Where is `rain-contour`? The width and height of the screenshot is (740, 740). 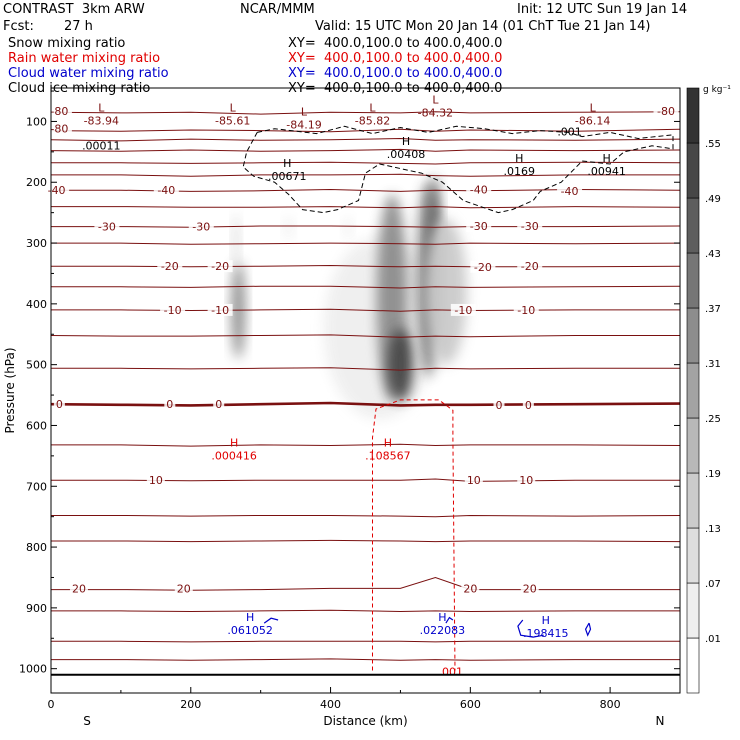
rain-contour is located at coordinates (414, 535).